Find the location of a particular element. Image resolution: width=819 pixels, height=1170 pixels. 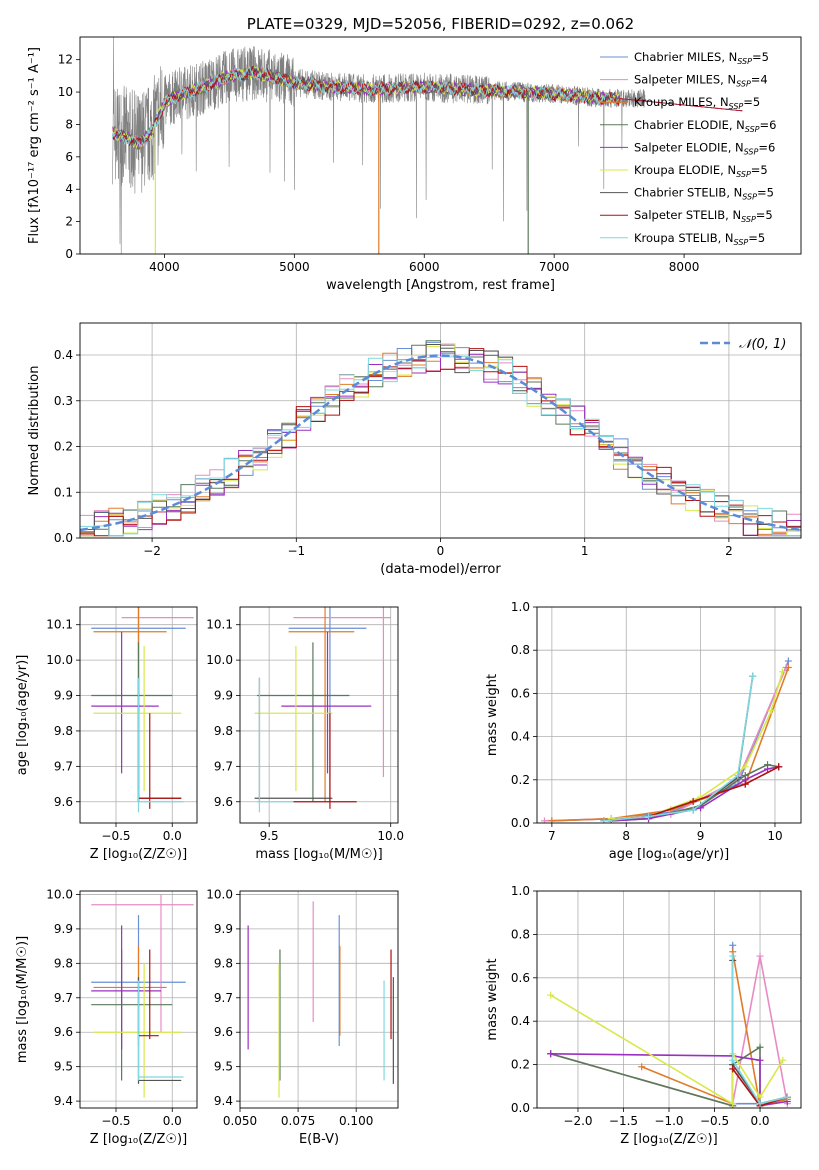

x-tick-label: 9 is located at coordinates (701, 836).